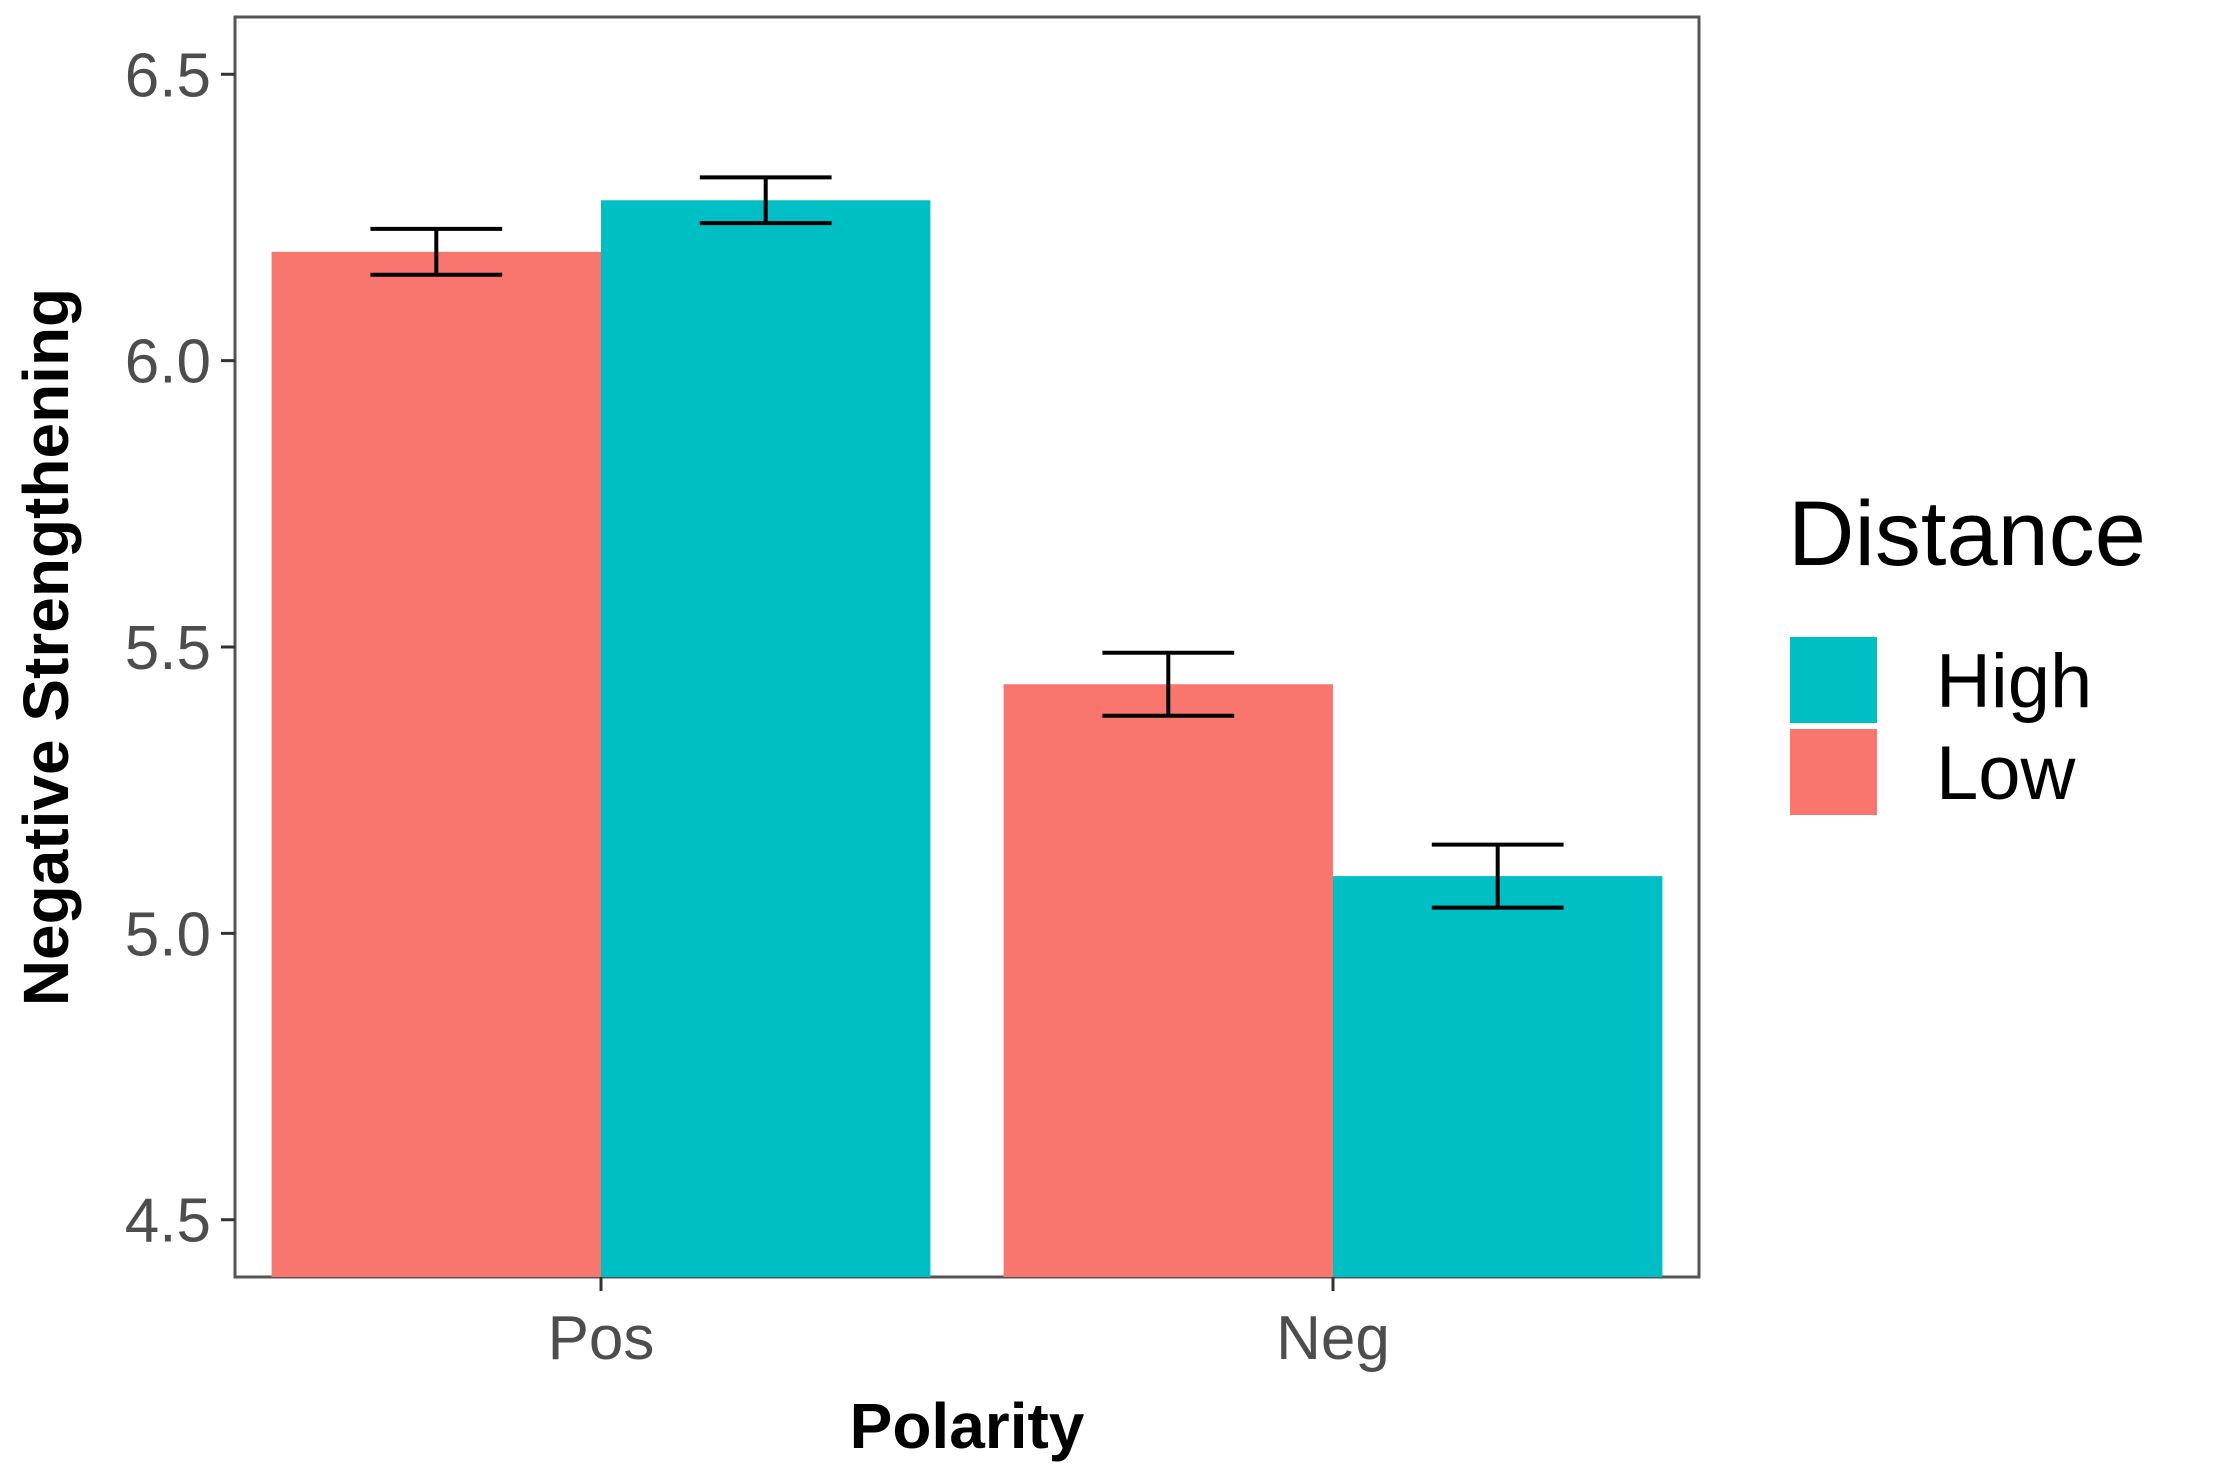  Describe the element at coordinates (2014, 681) in the screenshot. I see `legend-label-high: High` at that location.